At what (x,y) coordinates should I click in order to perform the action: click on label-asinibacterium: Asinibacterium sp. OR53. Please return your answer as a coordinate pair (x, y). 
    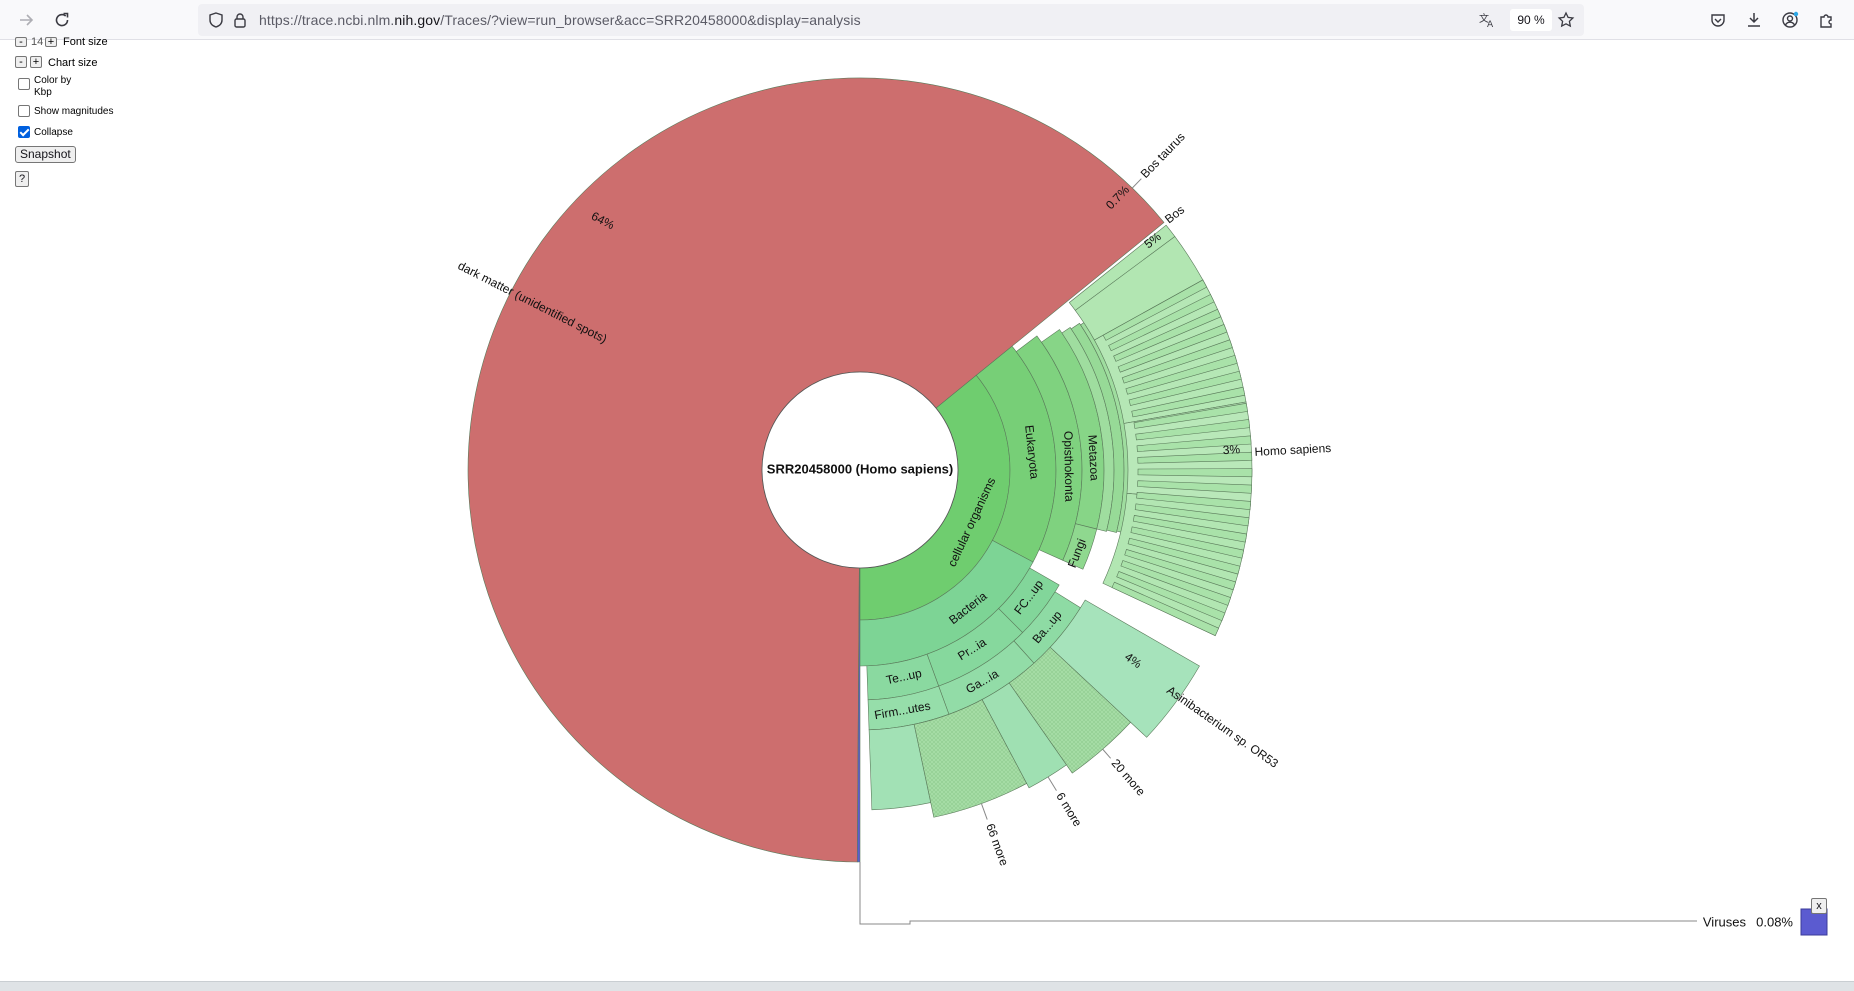
    Looking at the image, I should click on (1222, 727).